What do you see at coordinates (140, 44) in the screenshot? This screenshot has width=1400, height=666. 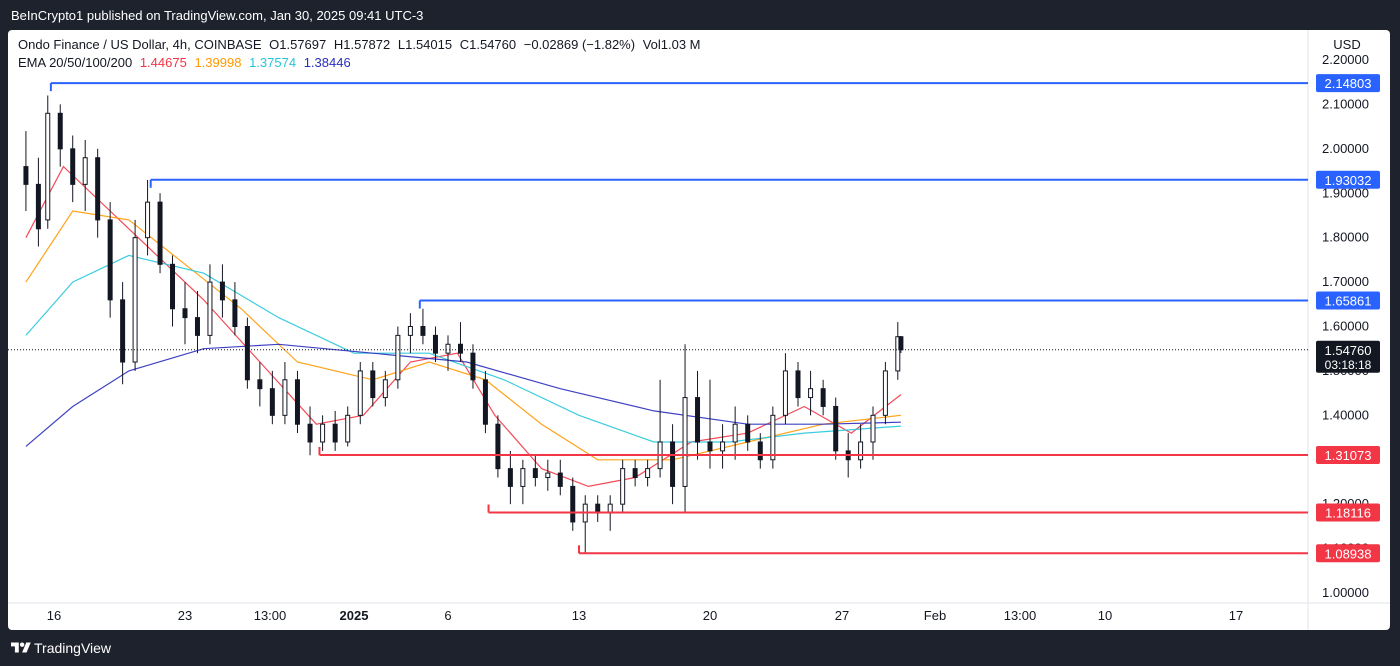 I see `symbol-label: Ondo Finance / US Dollar, 4h, COINBASE` at bounding box center [140, 44].